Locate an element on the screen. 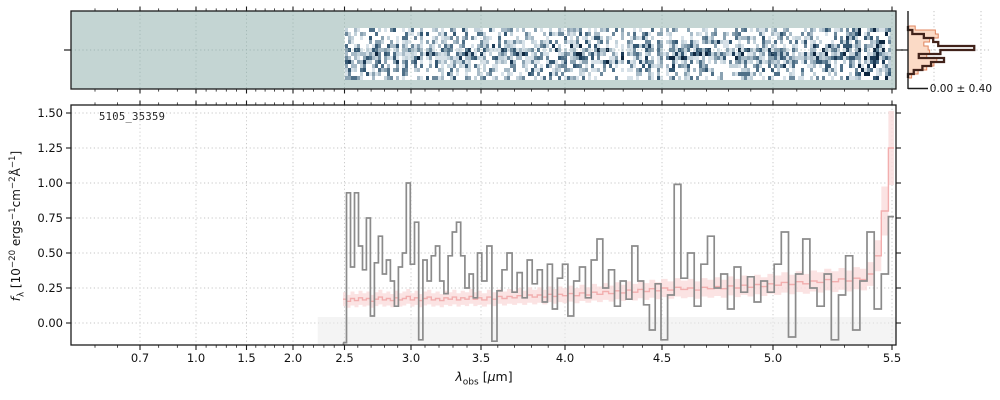  axis-label-fragment: ] is located at coordinates (16, 153).